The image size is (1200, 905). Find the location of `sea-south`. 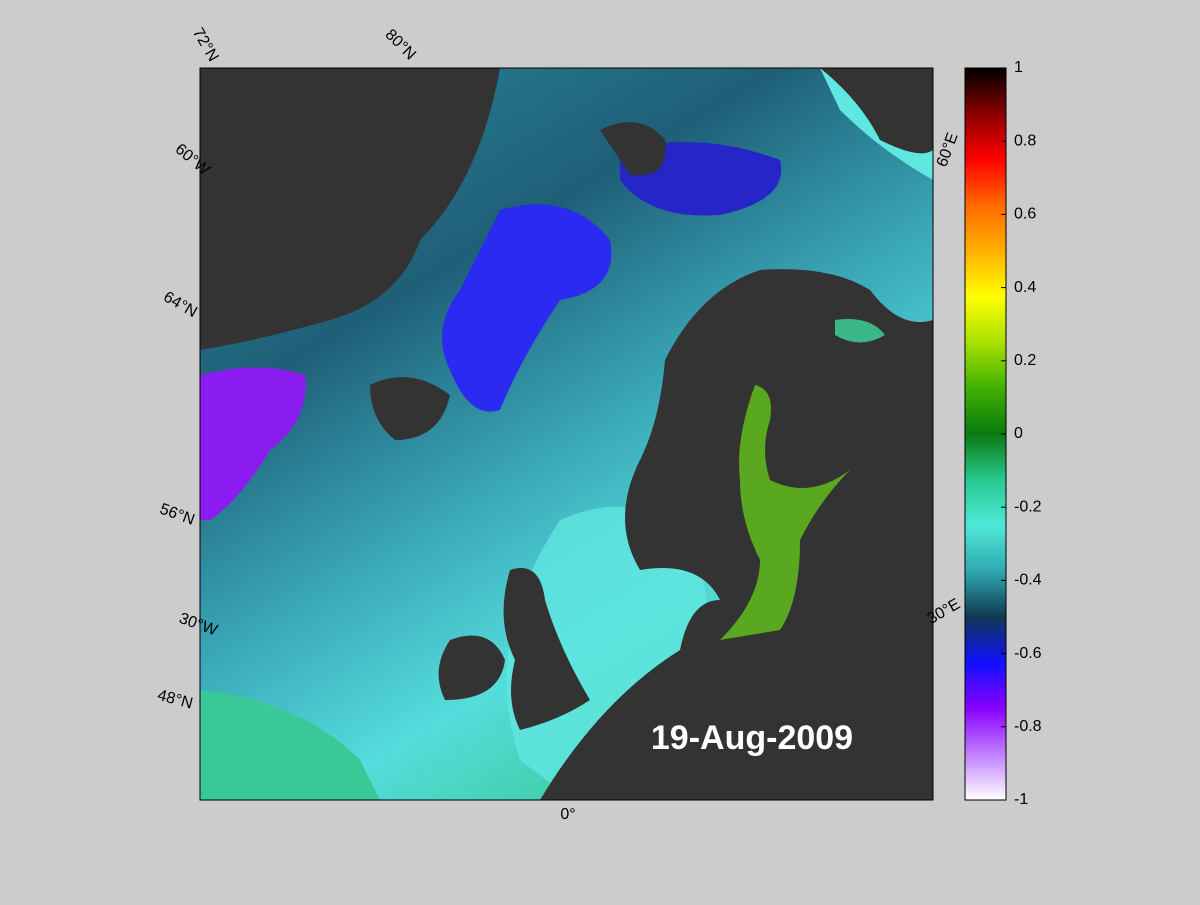

sea-south is located at coordinates (290, 745).